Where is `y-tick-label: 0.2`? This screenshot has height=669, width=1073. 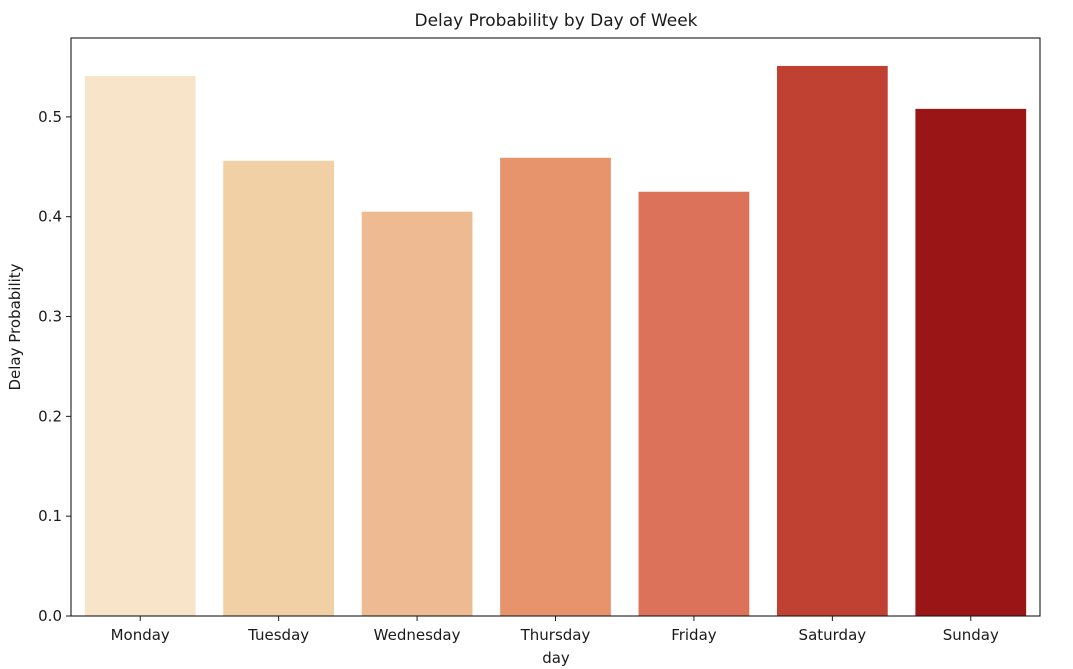
y-tick-label: 0.2 is located at coordinates (50, 416).